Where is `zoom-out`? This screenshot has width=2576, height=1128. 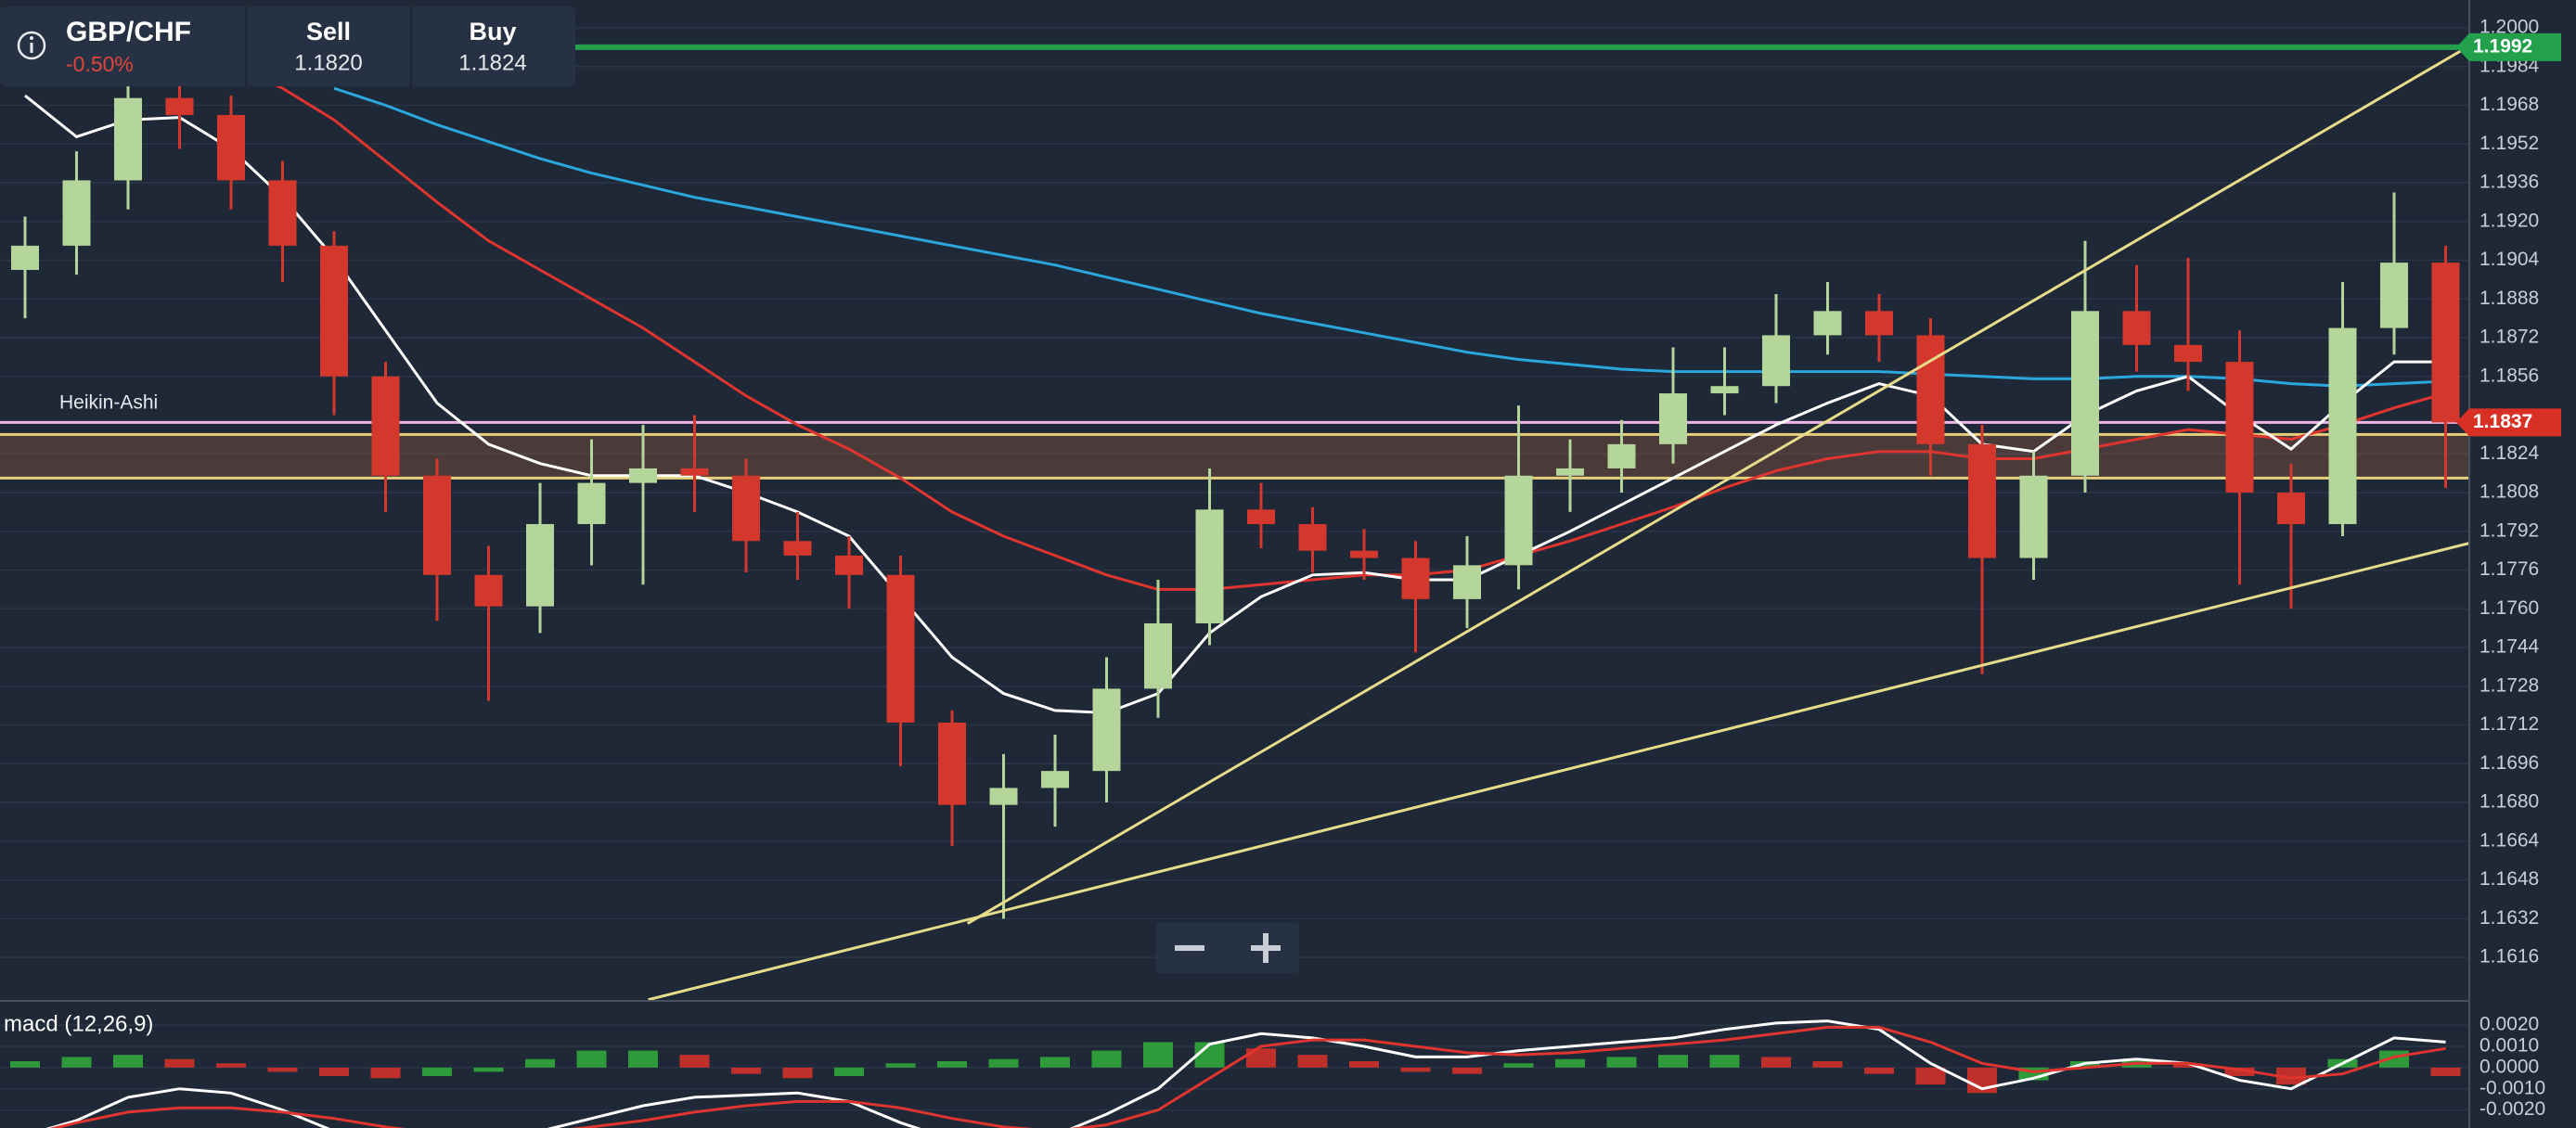
zoom-out is located at coordinates (1189, 948).